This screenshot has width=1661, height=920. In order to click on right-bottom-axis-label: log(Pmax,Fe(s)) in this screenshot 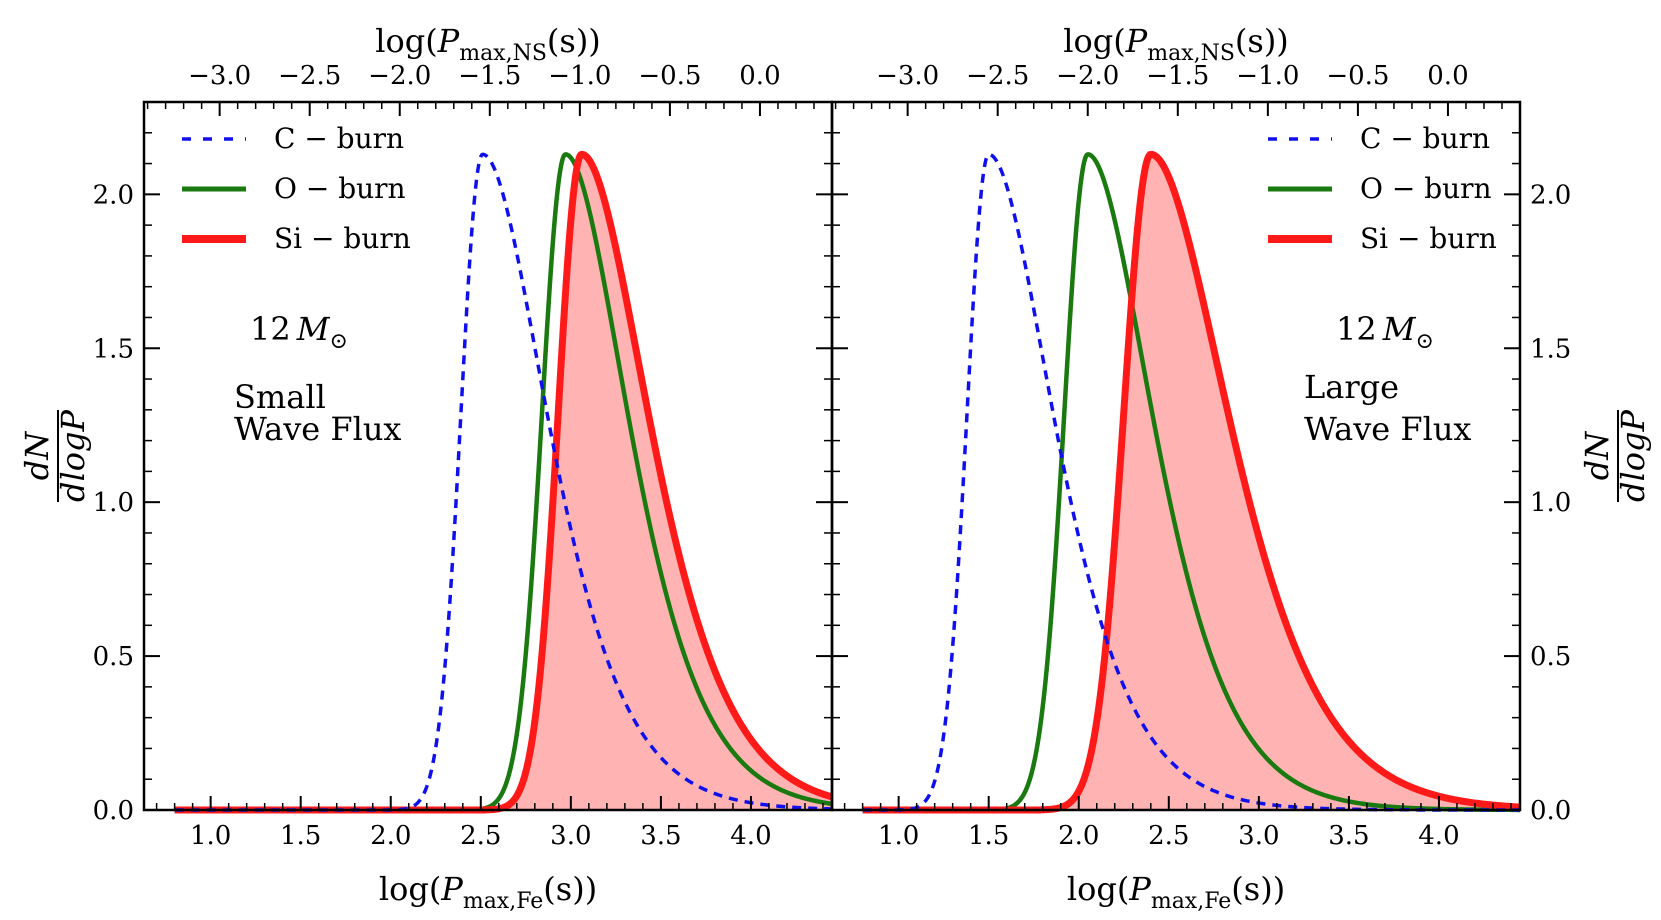, I will do `click(1176, 892)`.